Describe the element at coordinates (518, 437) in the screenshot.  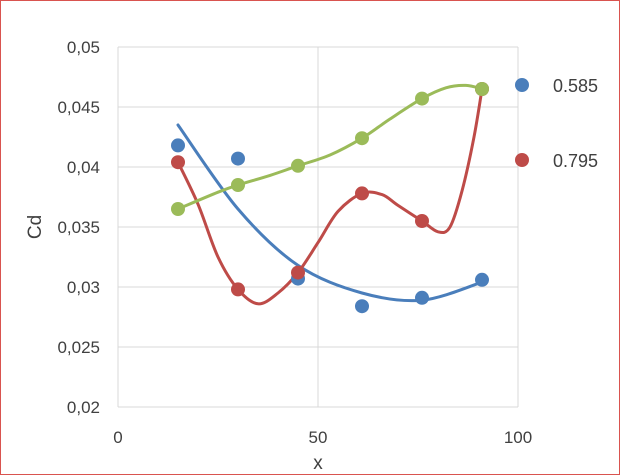
I see `x-tick-label: 100` at that location.